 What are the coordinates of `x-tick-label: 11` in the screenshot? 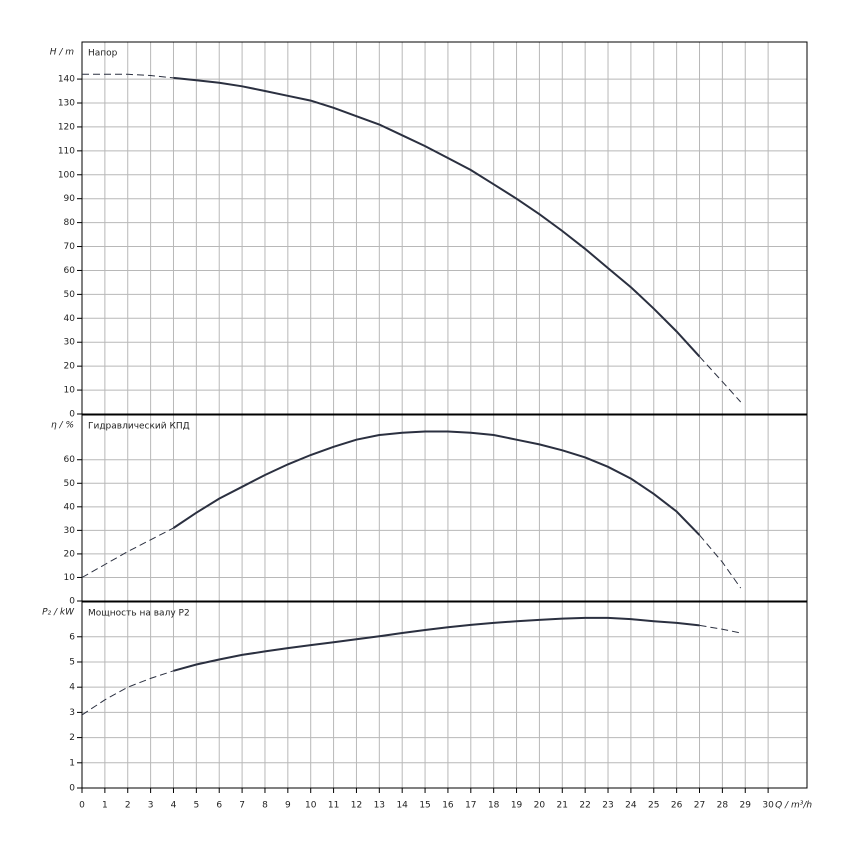 It's located at (333, 806).